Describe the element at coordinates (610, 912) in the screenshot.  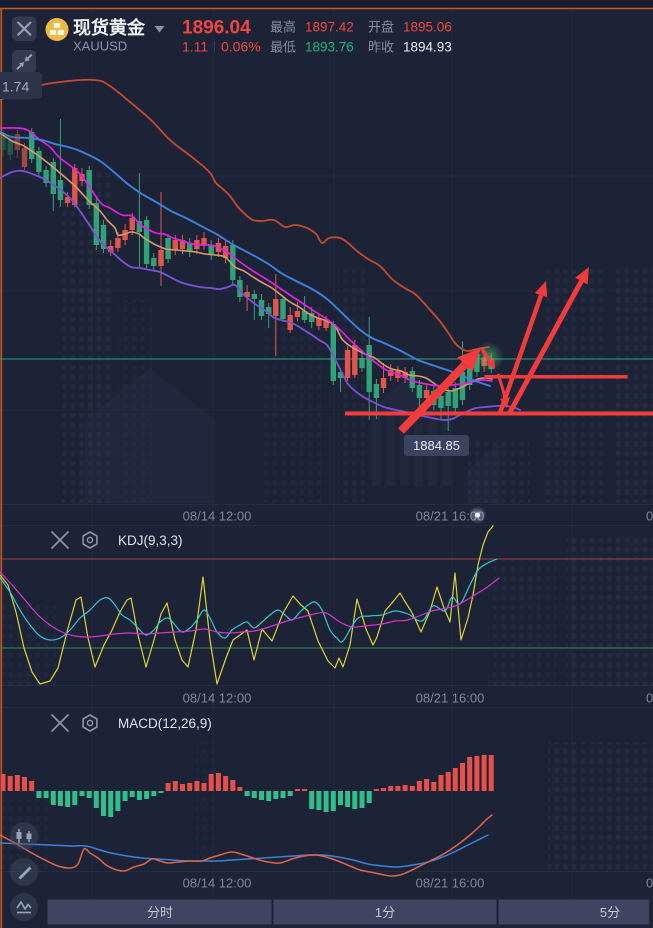
I see `svg-text: 5分` at that location.